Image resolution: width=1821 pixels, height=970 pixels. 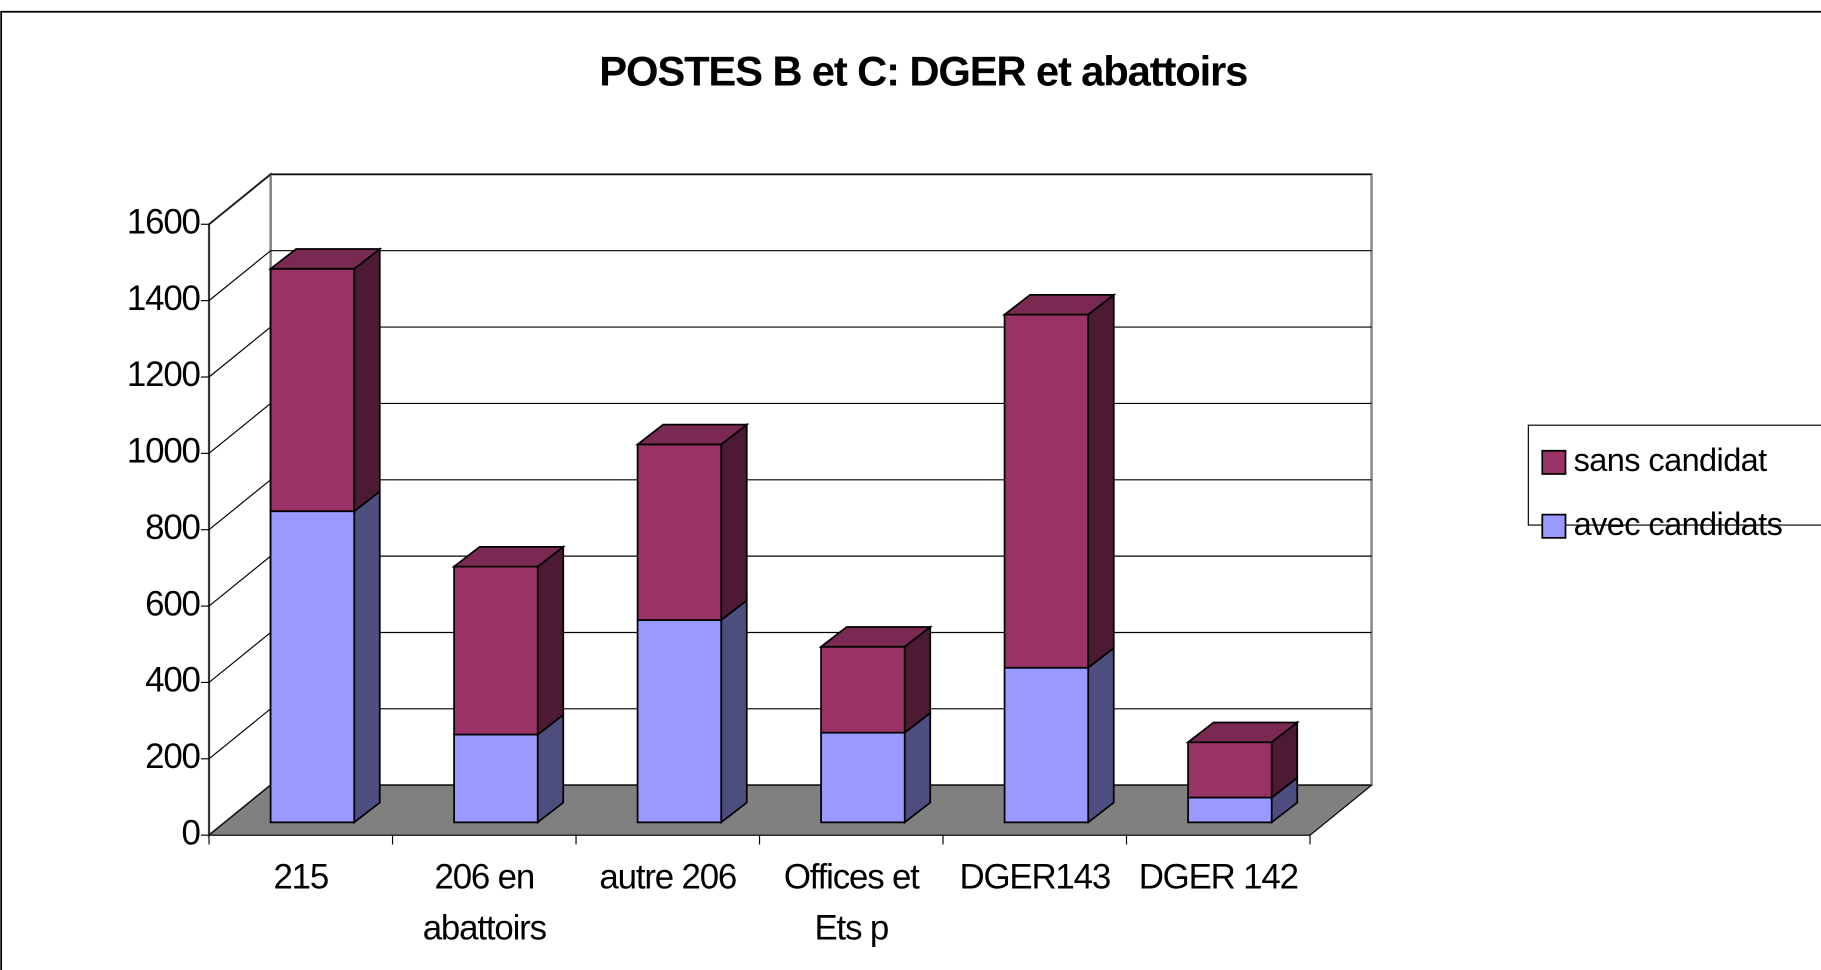 I want to click on legend-box, so click(x=1674, y=475).